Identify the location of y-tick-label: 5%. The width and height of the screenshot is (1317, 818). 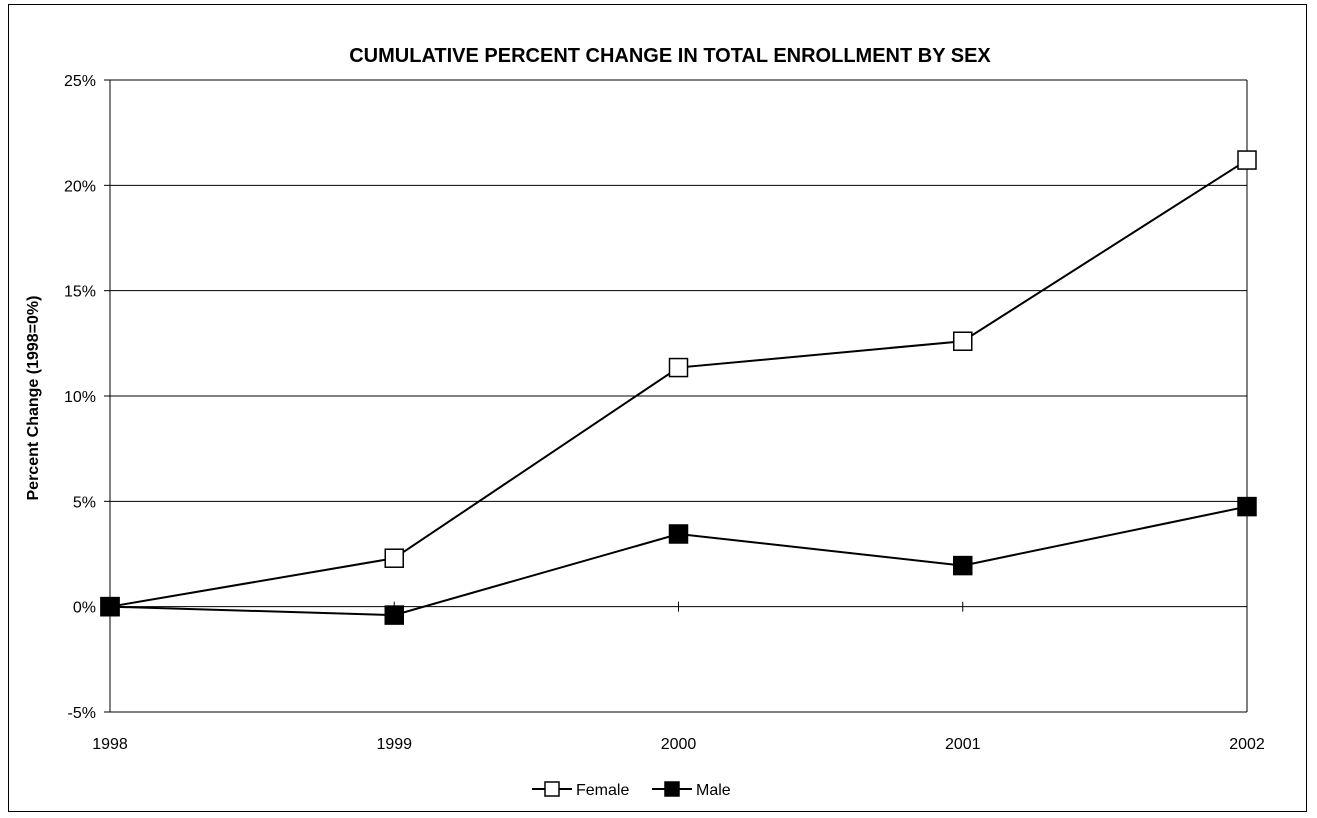
(84, 502).